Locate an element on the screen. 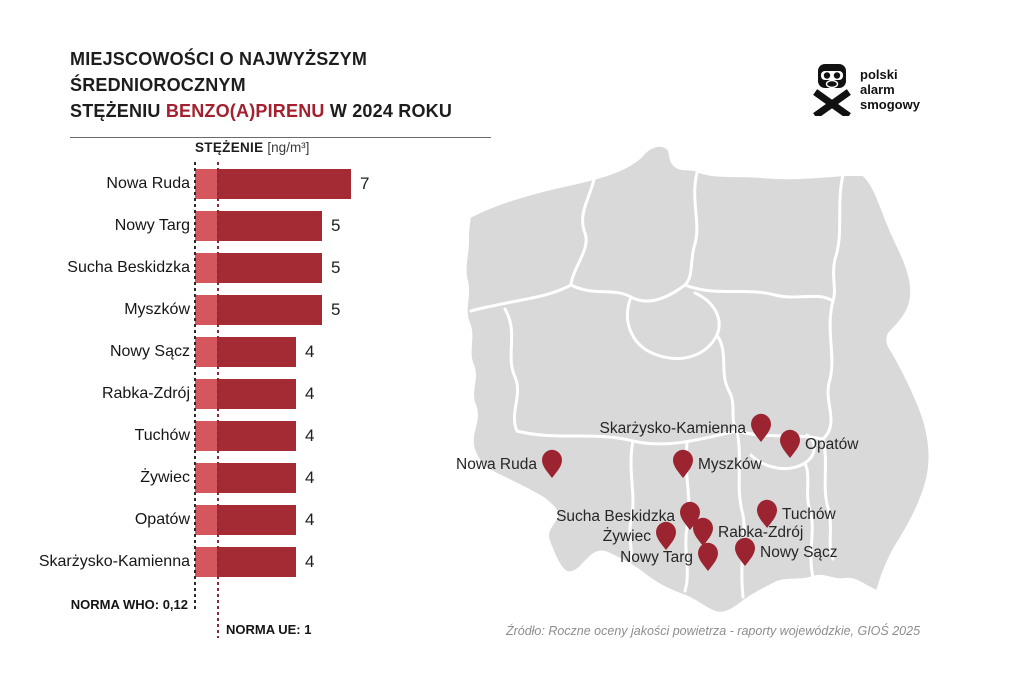 The height and width of the screenshot is (691, 1024). bar-row: Nowy Targ 5 is located at coordinates (184, 226).